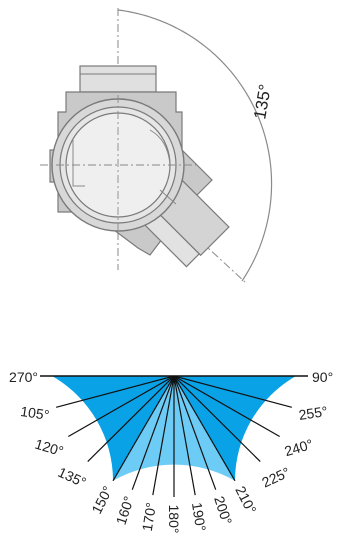  Describe the element at coordinates (125, 510) in the screenshot. I see `angle-label-160: 160°` at that location.